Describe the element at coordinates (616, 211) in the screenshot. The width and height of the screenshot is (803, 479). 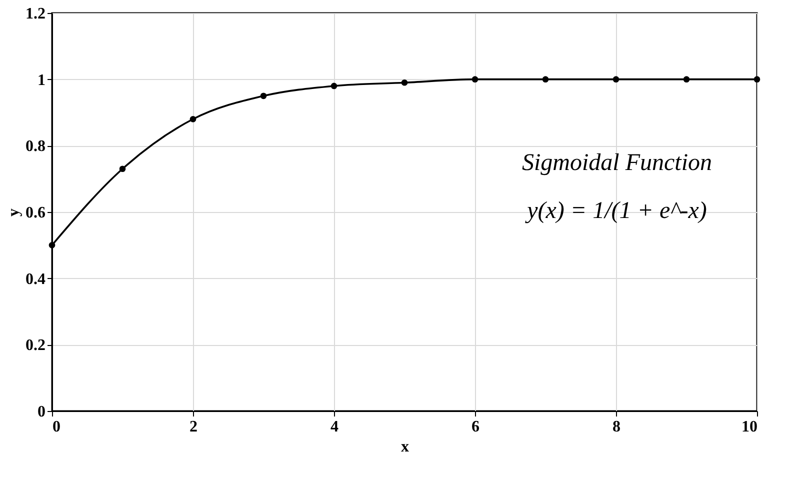
I see `annotation: y(x) = 1/(1 + e^-x)` at that location.